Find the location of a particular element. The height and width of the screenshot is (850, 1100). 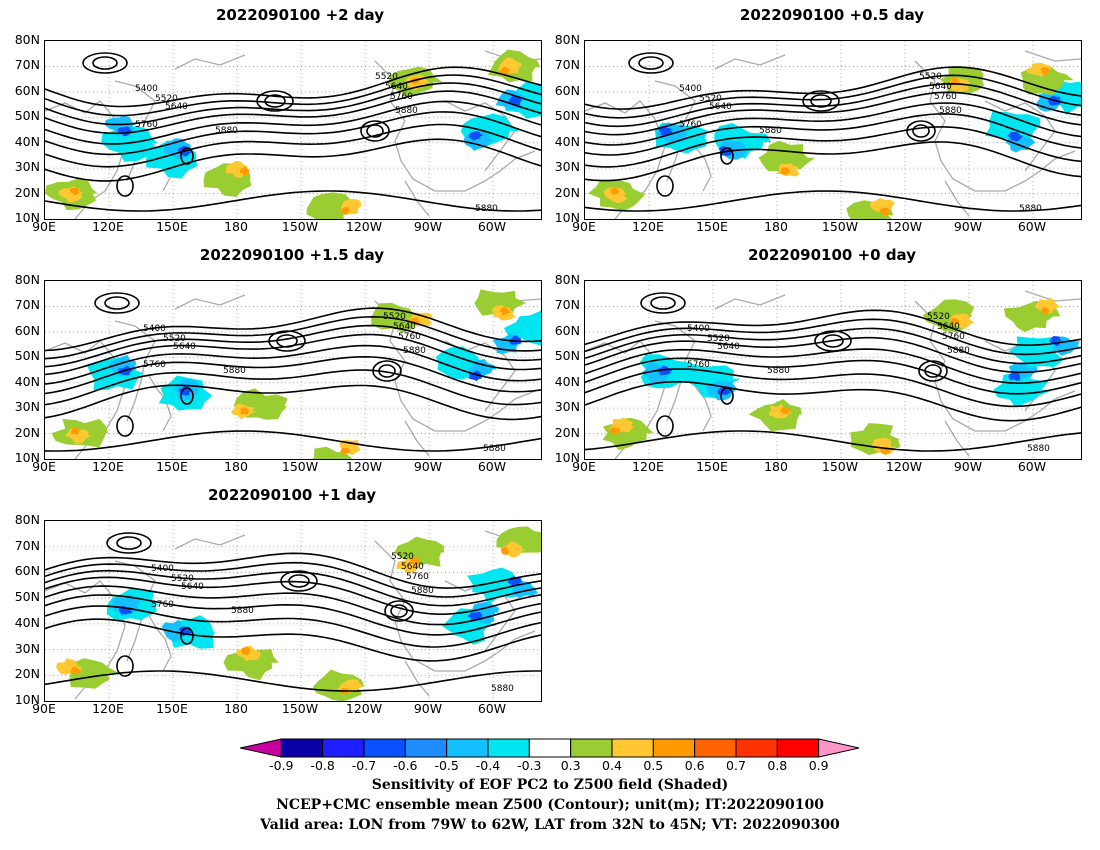

panel-title: 2022090100 +0.5 day is located at coordinates (832, 15).